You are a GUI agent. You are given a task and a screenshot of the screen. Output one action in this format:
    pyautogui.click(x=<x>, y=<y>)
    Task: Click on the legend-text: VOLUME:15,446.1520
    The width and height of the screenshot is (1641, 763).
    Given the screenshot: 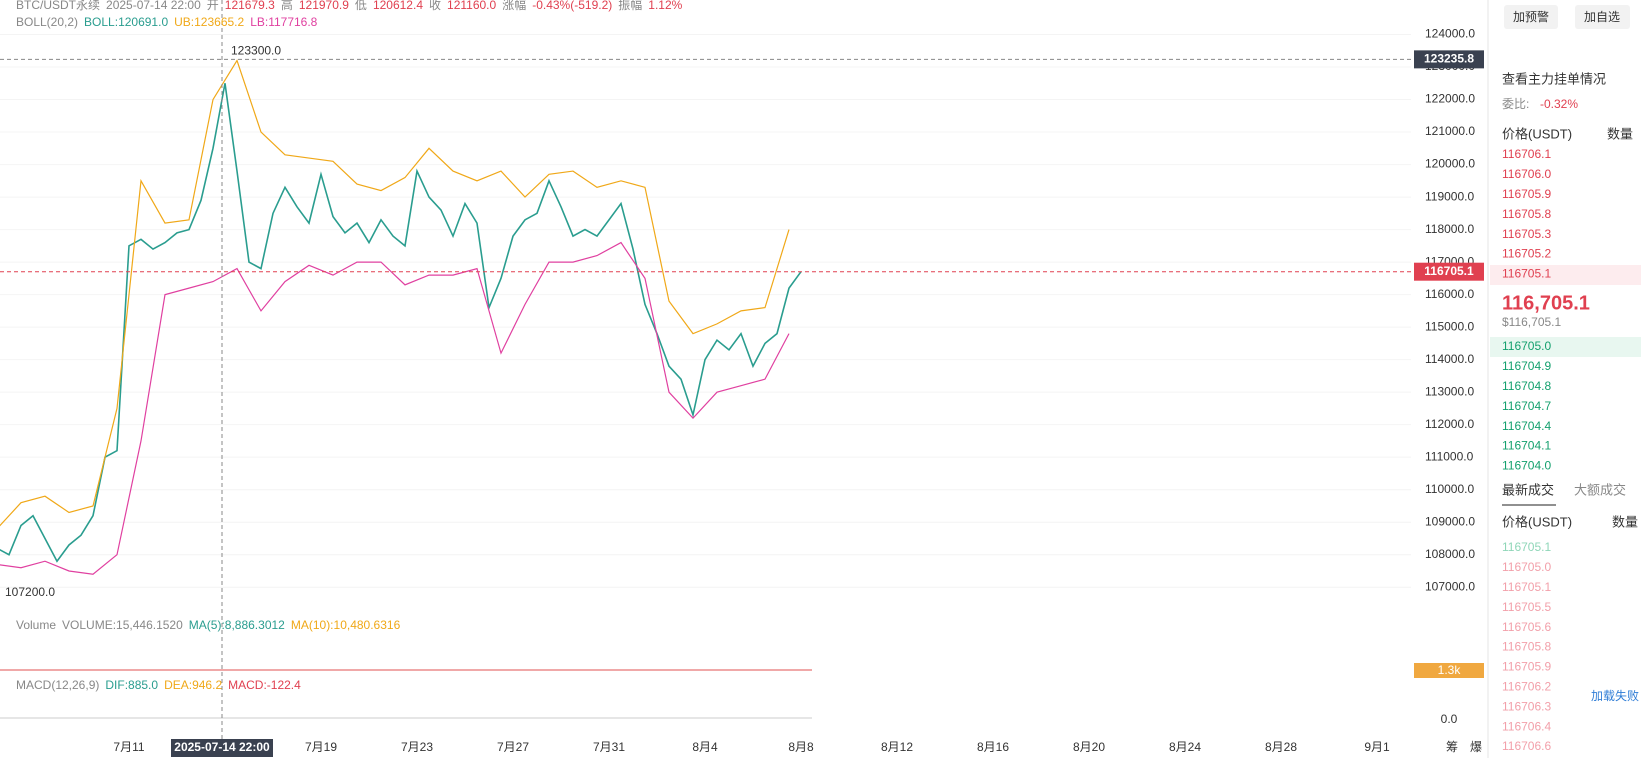 What is the action you would take?
    pyautogui.click(x=122, y=625)
    